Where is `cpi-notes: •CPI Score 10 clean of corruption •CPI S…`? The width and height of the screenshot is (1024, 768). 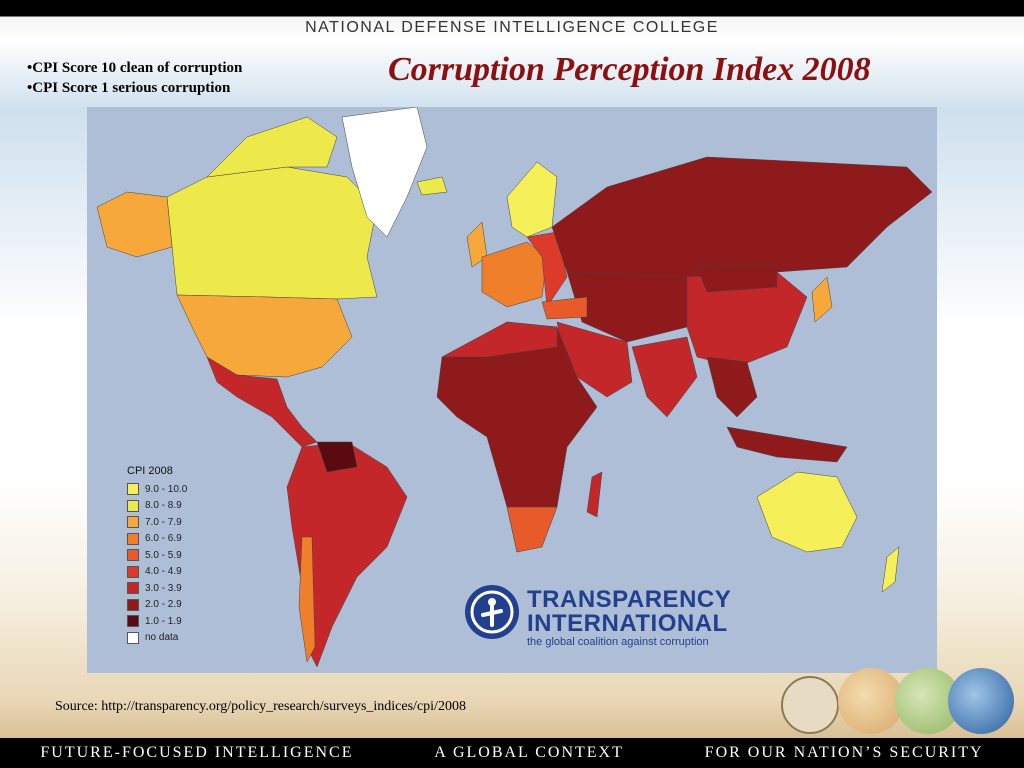
cpi-notes: •CPI Score 10 clean of corruption •CPI S… is located at coordinates (134, 78).